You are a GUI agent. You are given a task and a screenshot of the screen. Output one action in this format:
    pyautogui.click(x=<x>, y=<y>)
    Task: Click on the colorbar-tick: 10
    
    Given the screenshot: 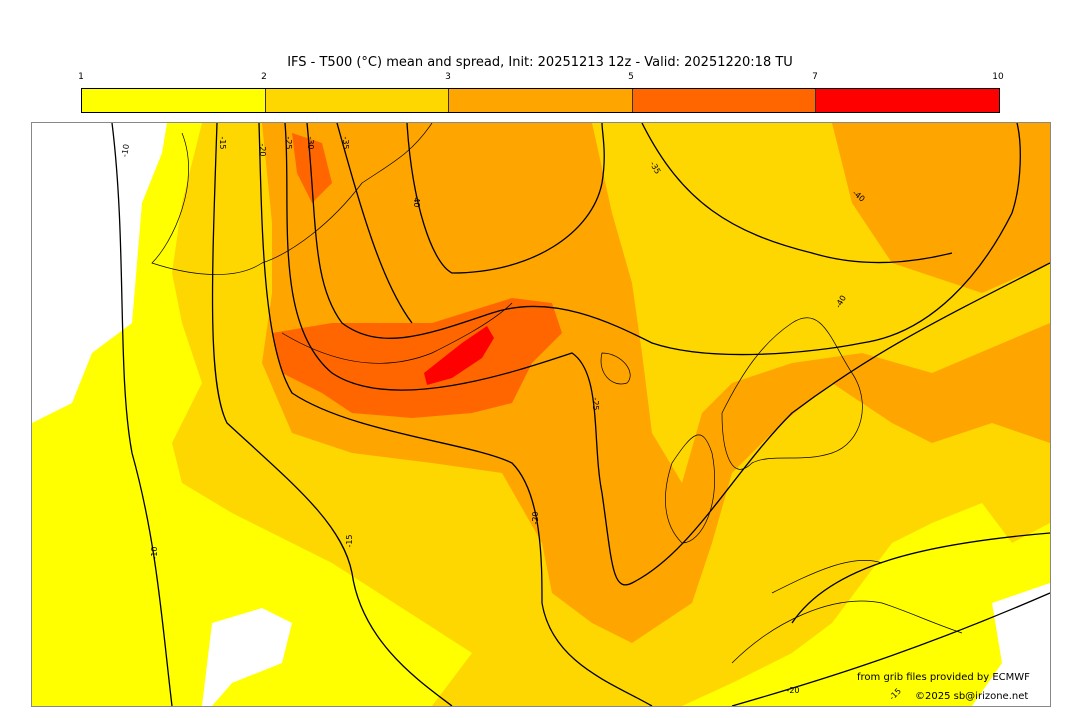 What is the action you would take?
    pyautogui.click(x=998, y=77)
    